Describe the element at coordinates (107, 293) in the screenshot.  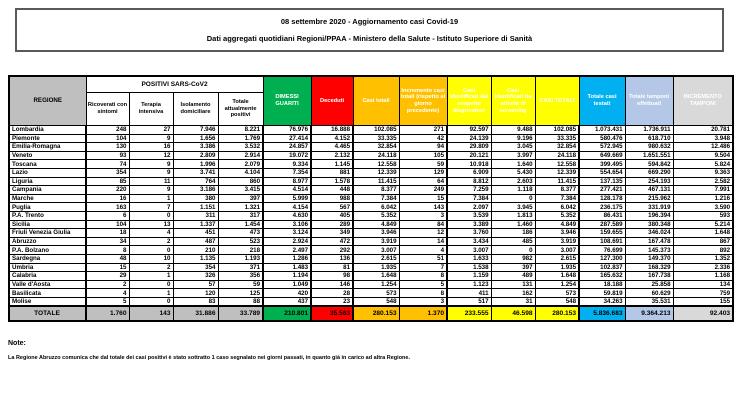
I see `value-cell: 4` at that location.